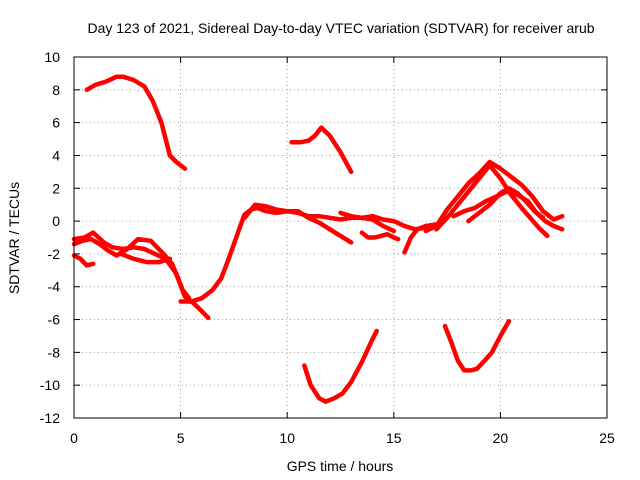 This screenshot has width=640, height=480. Describe the element at coordinates (394, 438) in the screenshot. I see `x-tick-label: 15` at that location.